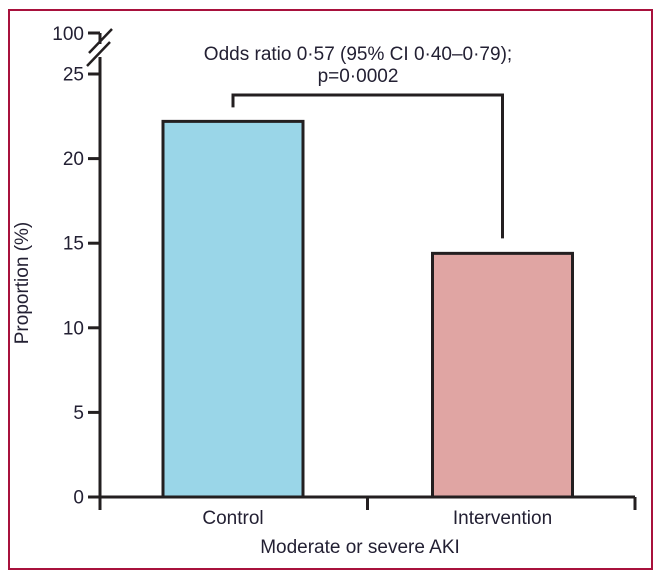 The height and width of the screenshot is (587, 670). Describe the element at coordinates (98, 54) in the screenshot. I see `axis-break-slash-lower` at that location.